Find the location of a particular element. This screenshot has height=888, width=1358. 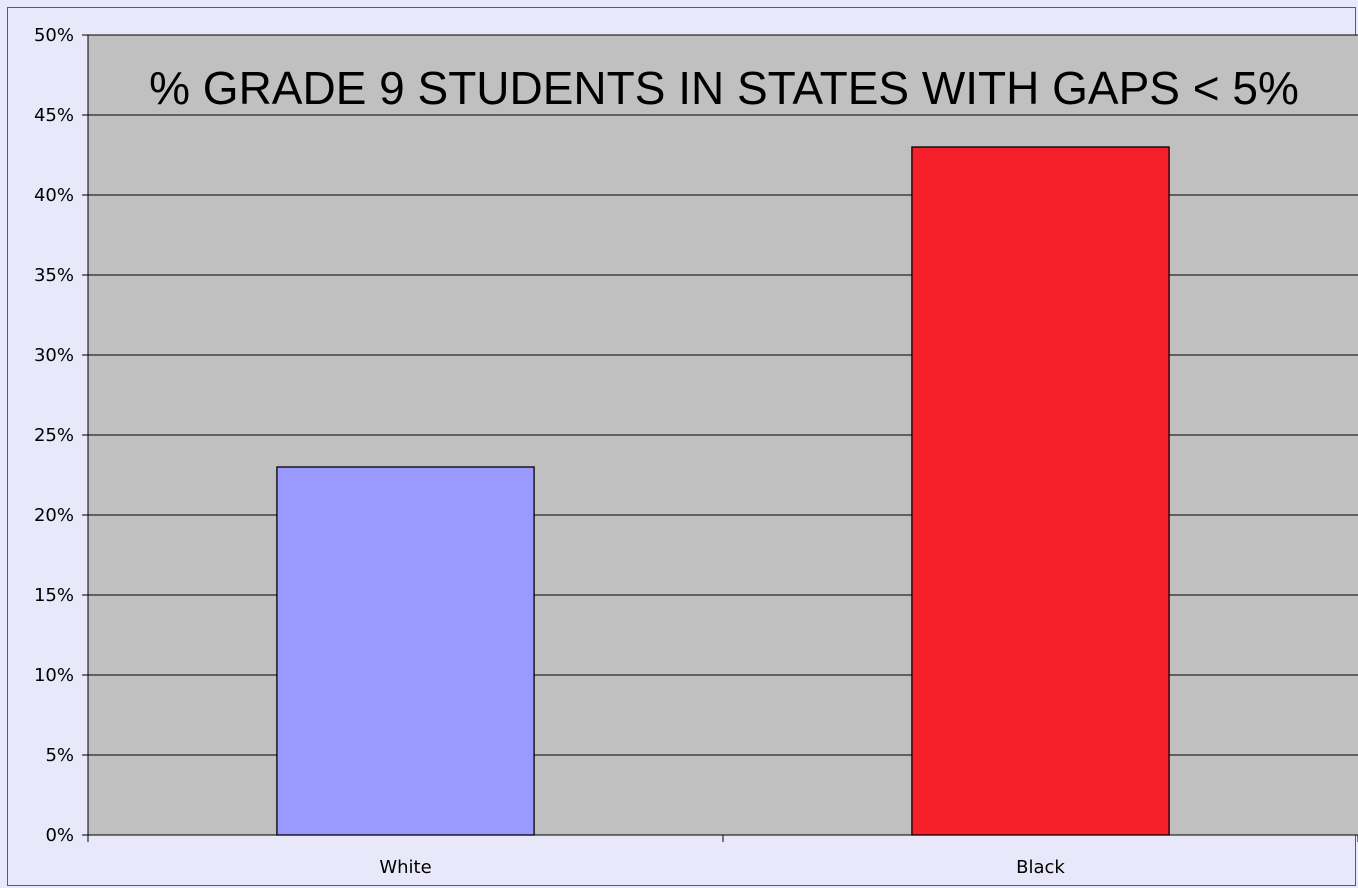

x-tick-label-black: Black is located at coordinates (1040, 867).